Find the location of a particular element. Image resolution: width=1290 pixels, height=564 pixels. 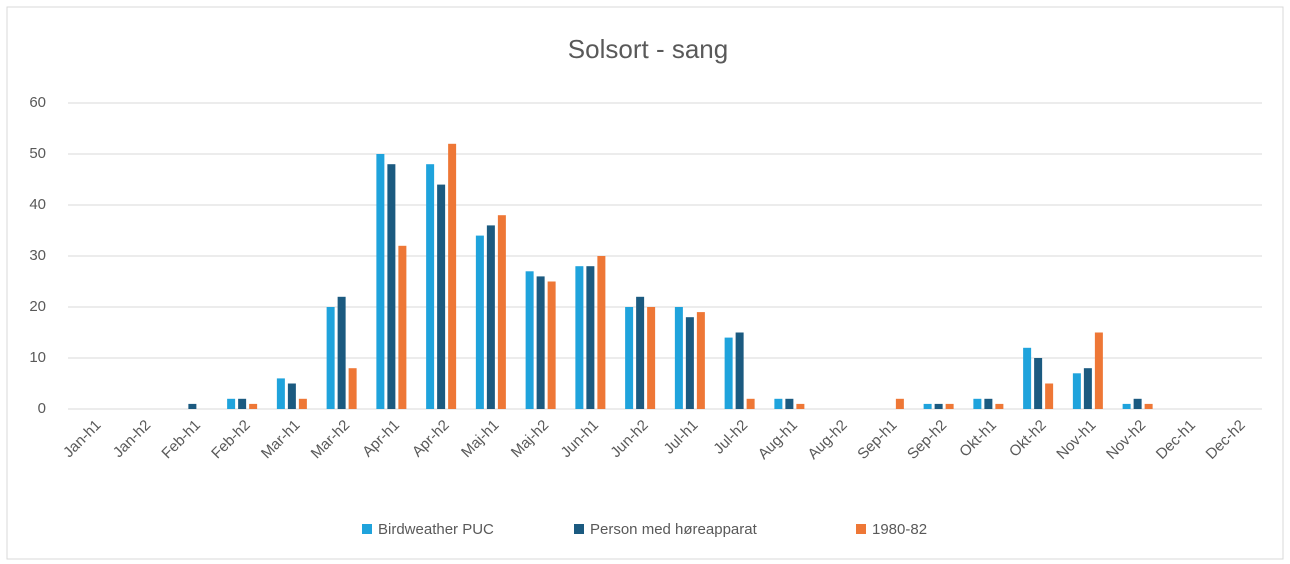

legend-label: 1980-82 is located at coordinates (899, 529).